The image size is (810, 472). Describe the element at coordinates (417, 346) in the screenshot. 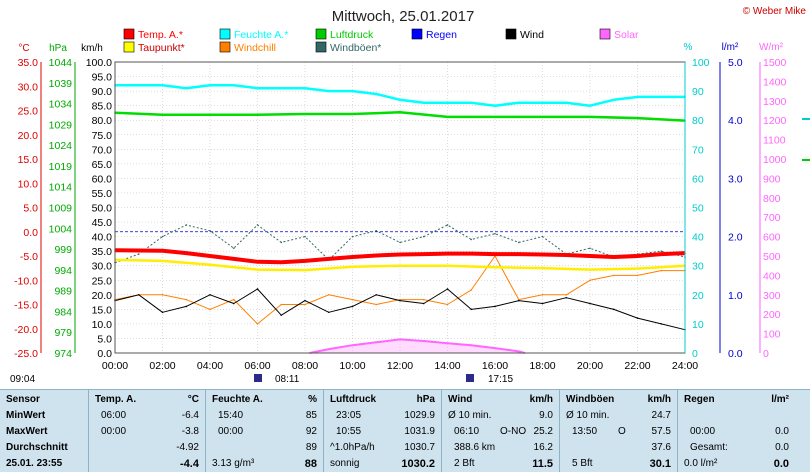

I see `series-area-solar` at that location.